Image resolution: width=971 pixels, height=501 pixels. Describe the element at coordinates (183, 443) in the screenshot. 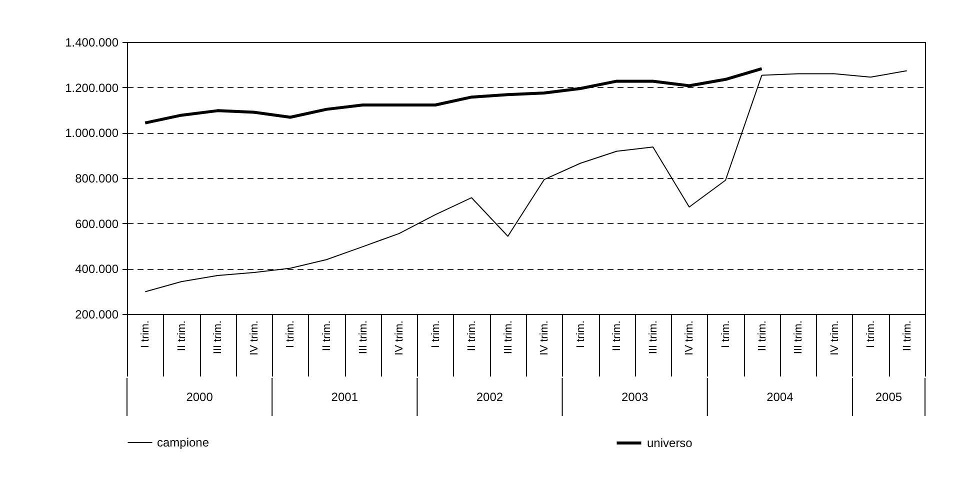

I see `legend-label: campione` at that location.